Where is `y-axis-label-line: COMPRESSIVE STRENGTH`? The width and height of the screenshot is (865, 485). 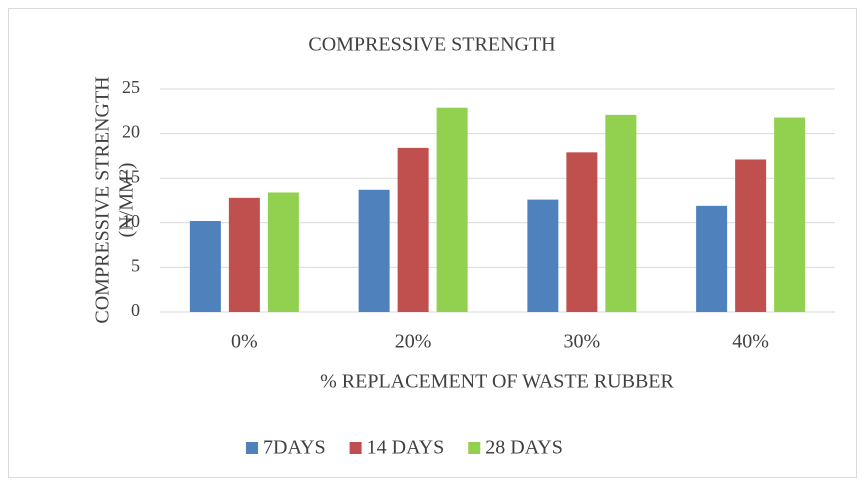
y-axis-label-line: COMPRESSIVE STRENGTH is located at coordinates (103, 199).